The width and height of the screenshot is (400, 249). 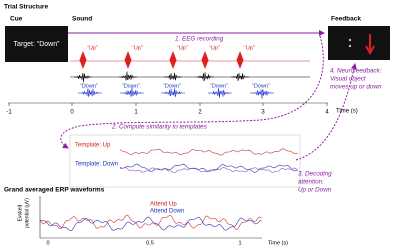 I want to click on y-label: Evoked, so click(x=20, y=212).